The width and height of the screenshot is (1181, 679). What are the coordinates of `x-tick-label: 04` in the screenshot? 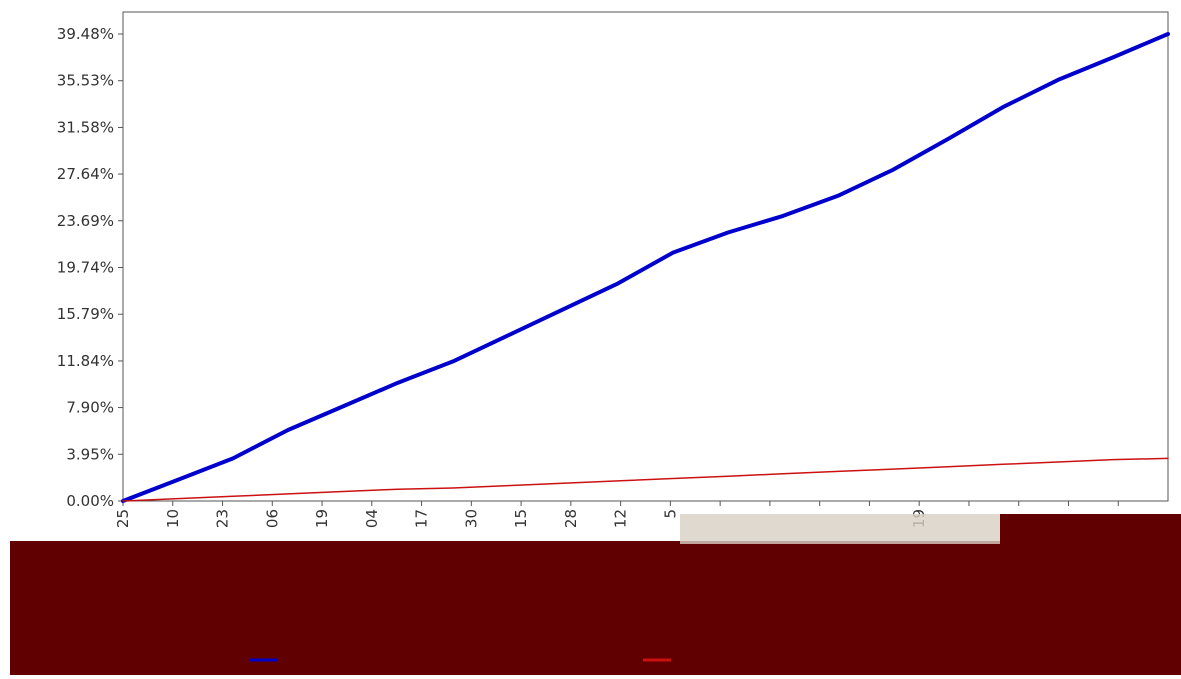 It's located at (372, 518).